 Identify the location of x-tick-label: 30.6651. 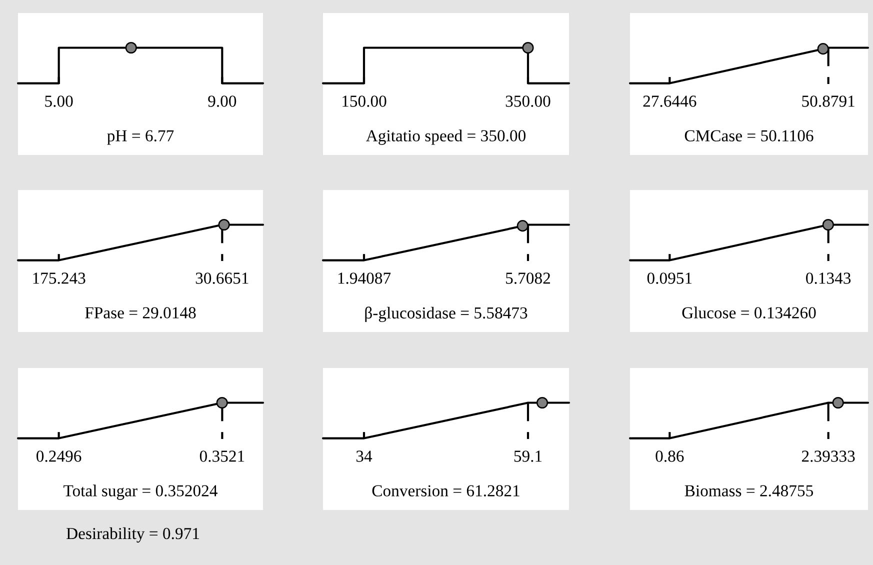
(222, 278).